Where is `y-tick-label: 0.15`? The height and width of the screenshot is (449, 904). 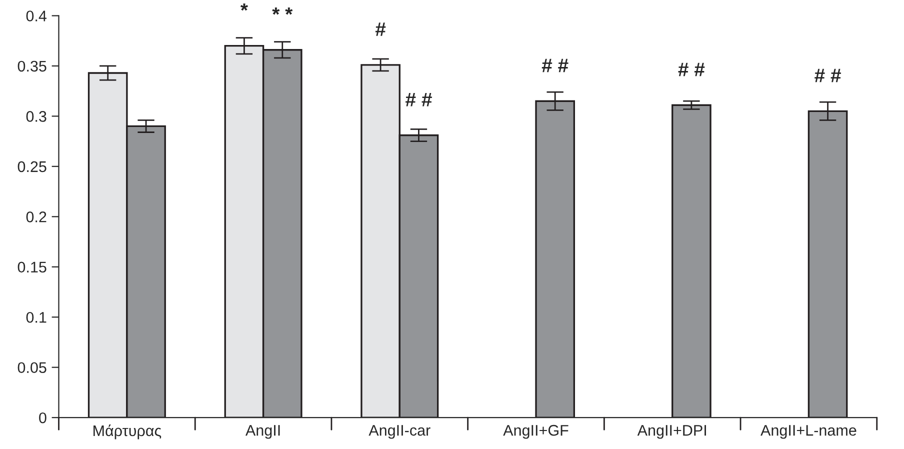 y-tick-label: 0.15 is located at coordinates (32, 267).